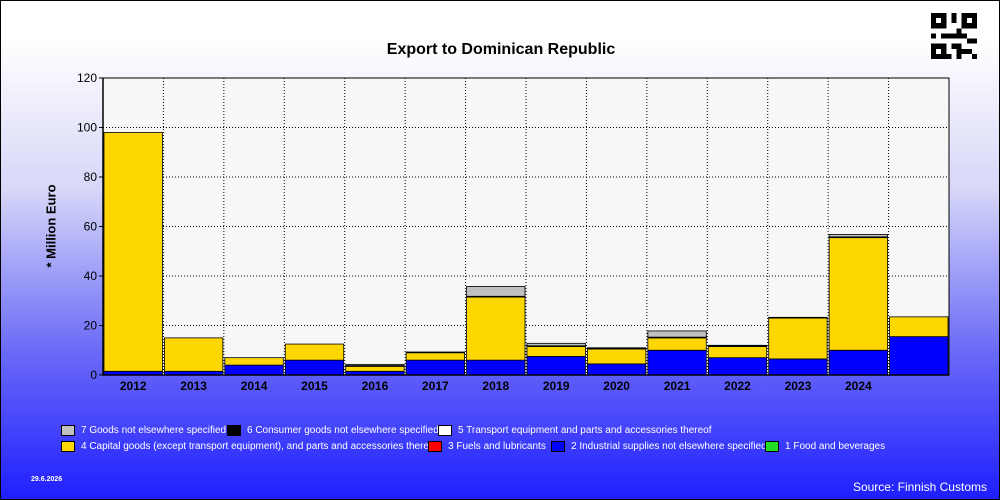  I want to click on y-tick-label: 120, so click(87, 78).